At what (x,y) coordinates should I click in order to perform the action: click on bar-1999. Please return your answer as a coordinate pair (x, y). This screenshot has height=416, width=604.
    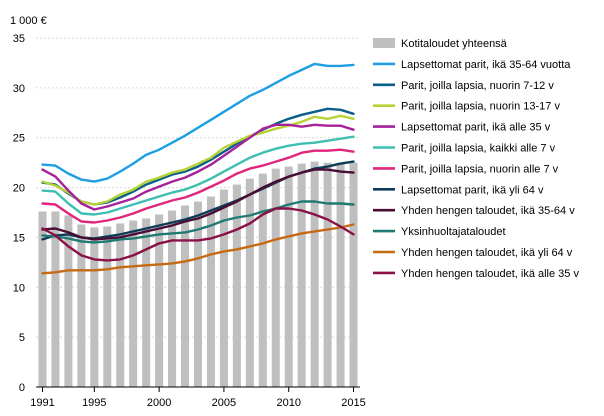
    Looking at the image, I should click on (146, 302).